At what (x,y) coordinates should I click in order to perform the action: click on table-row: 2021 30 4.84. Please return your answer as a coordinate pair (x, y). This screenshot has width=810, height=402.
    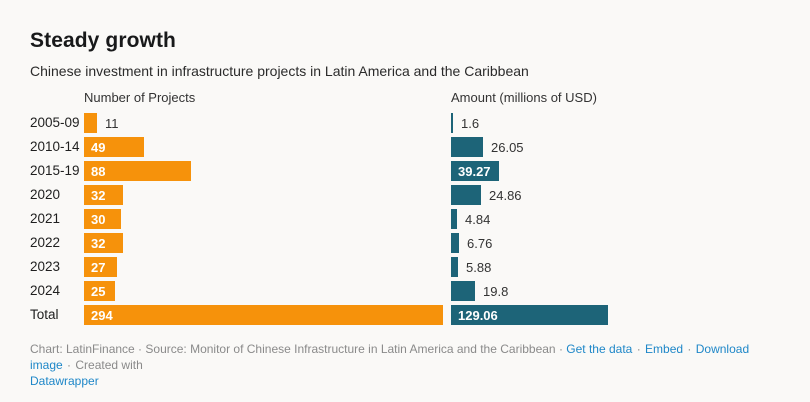
    Looking at the image, I should click on (405, 219).